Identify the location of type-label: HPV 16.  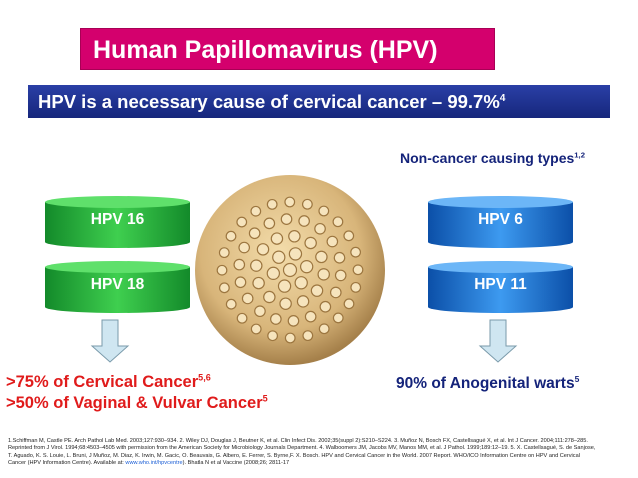
(117, 219).